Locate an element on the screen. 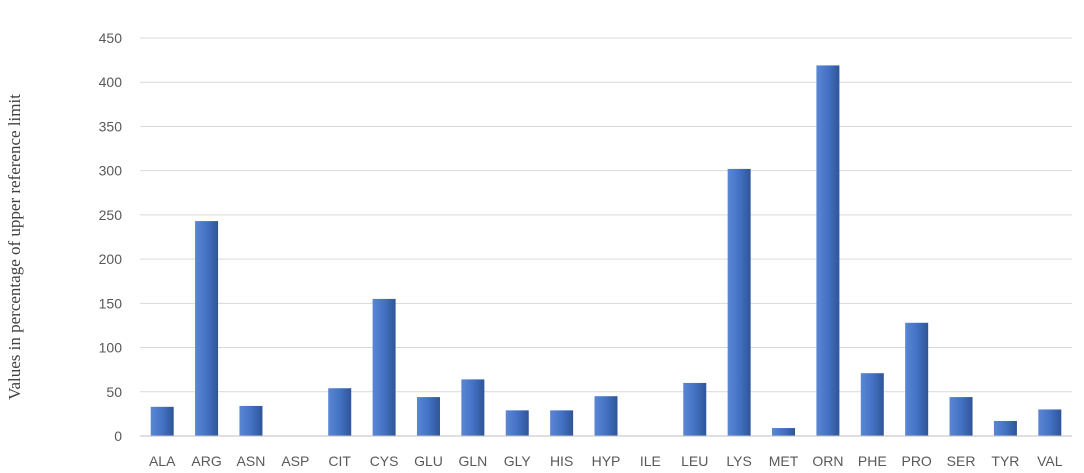 The height and width of the screenshot is (473, 1084). bar-lys is located at coordinates (739, 302).